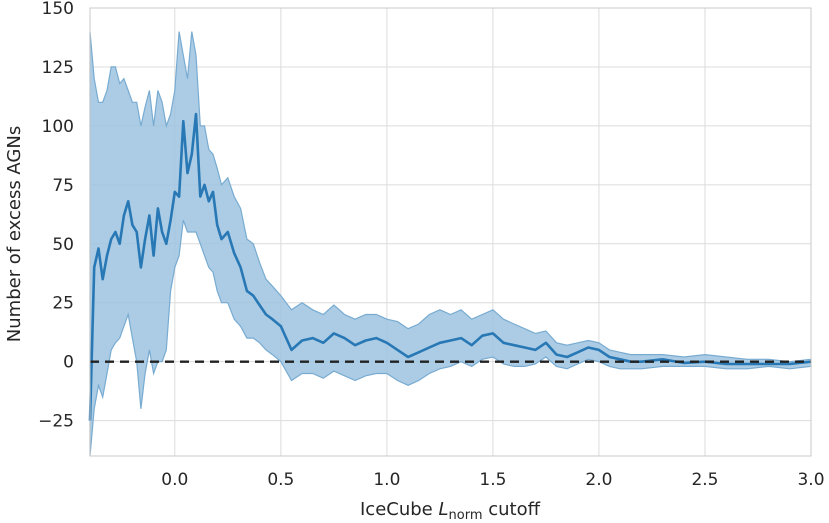 The image size is (829, 523). I want to click on y-tick-label: 100, so click(58, 127).